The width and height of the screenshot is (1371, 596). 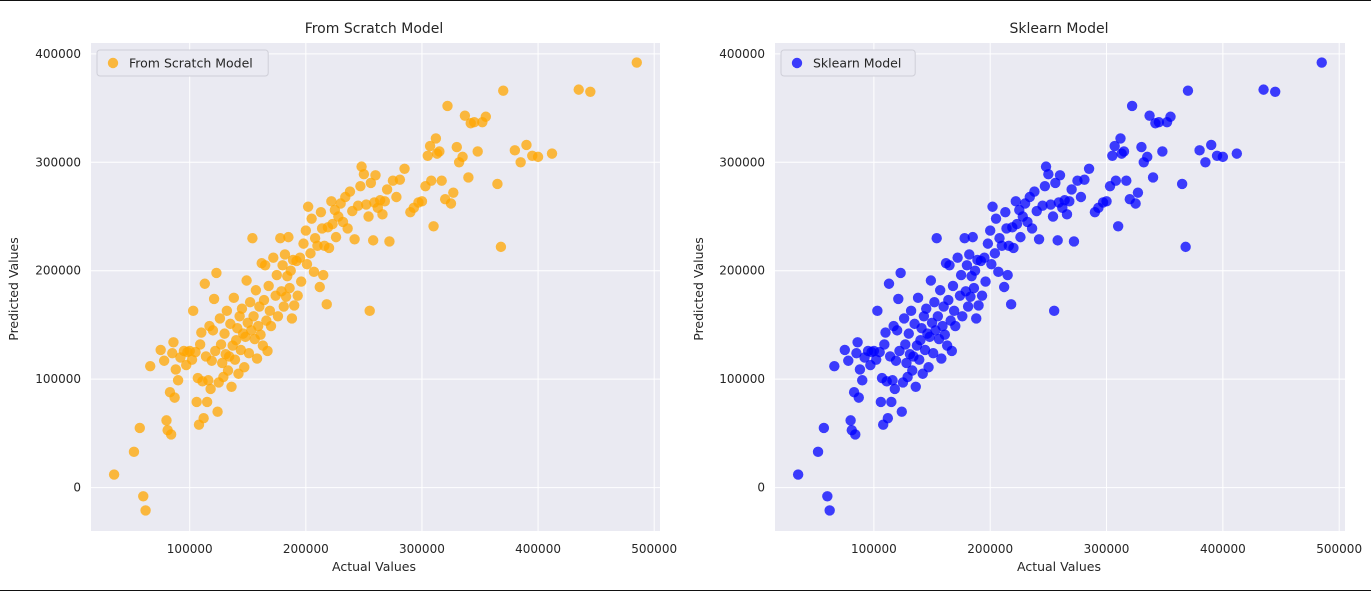 What do you see at coordinates (1107, 549) in the screenshot?
I see `sklearn-model-x-tick-label: 300000` at bounding box center [1107, 549].